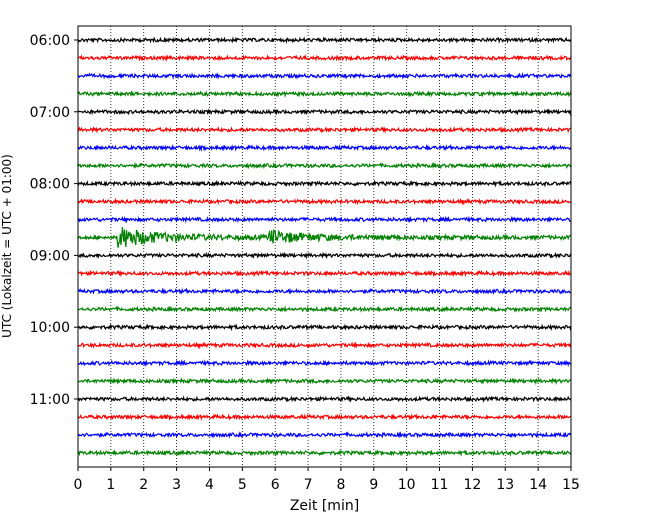  I want to click on x-tick-label-9: 9, so click(373, 485).